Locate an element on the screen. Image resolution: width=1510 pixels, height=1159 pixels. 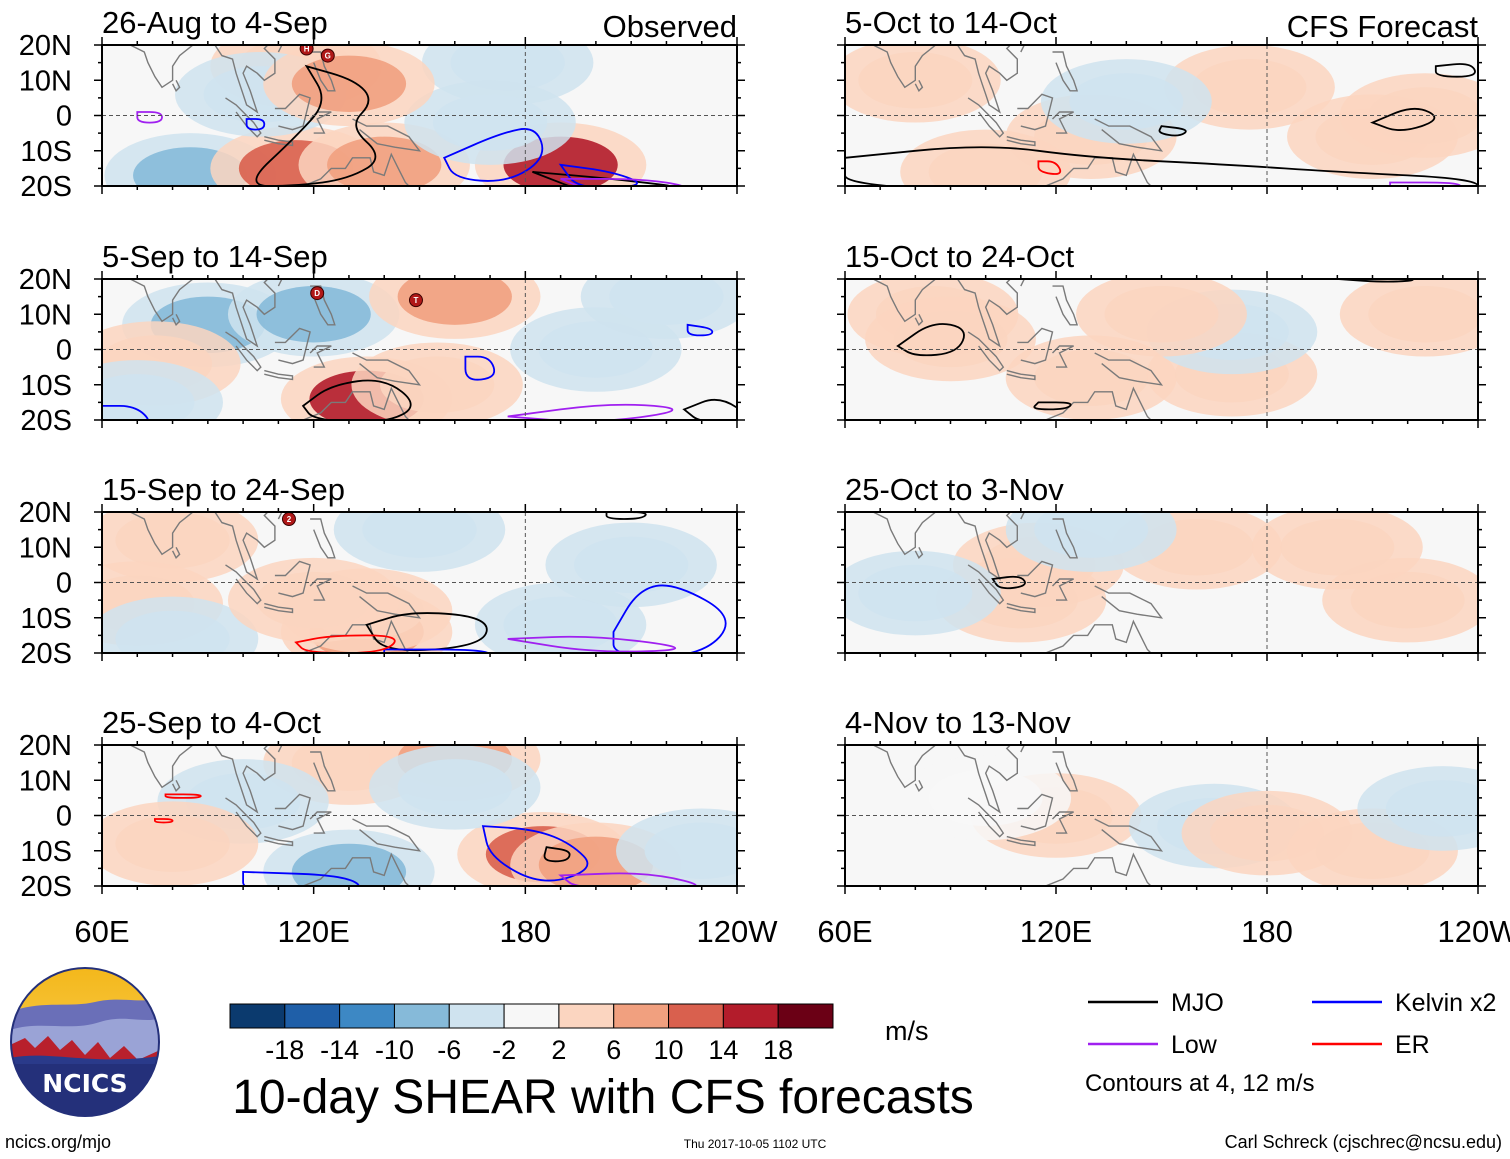
colorbar-label: 10 is located at coordinates (669, 1050).